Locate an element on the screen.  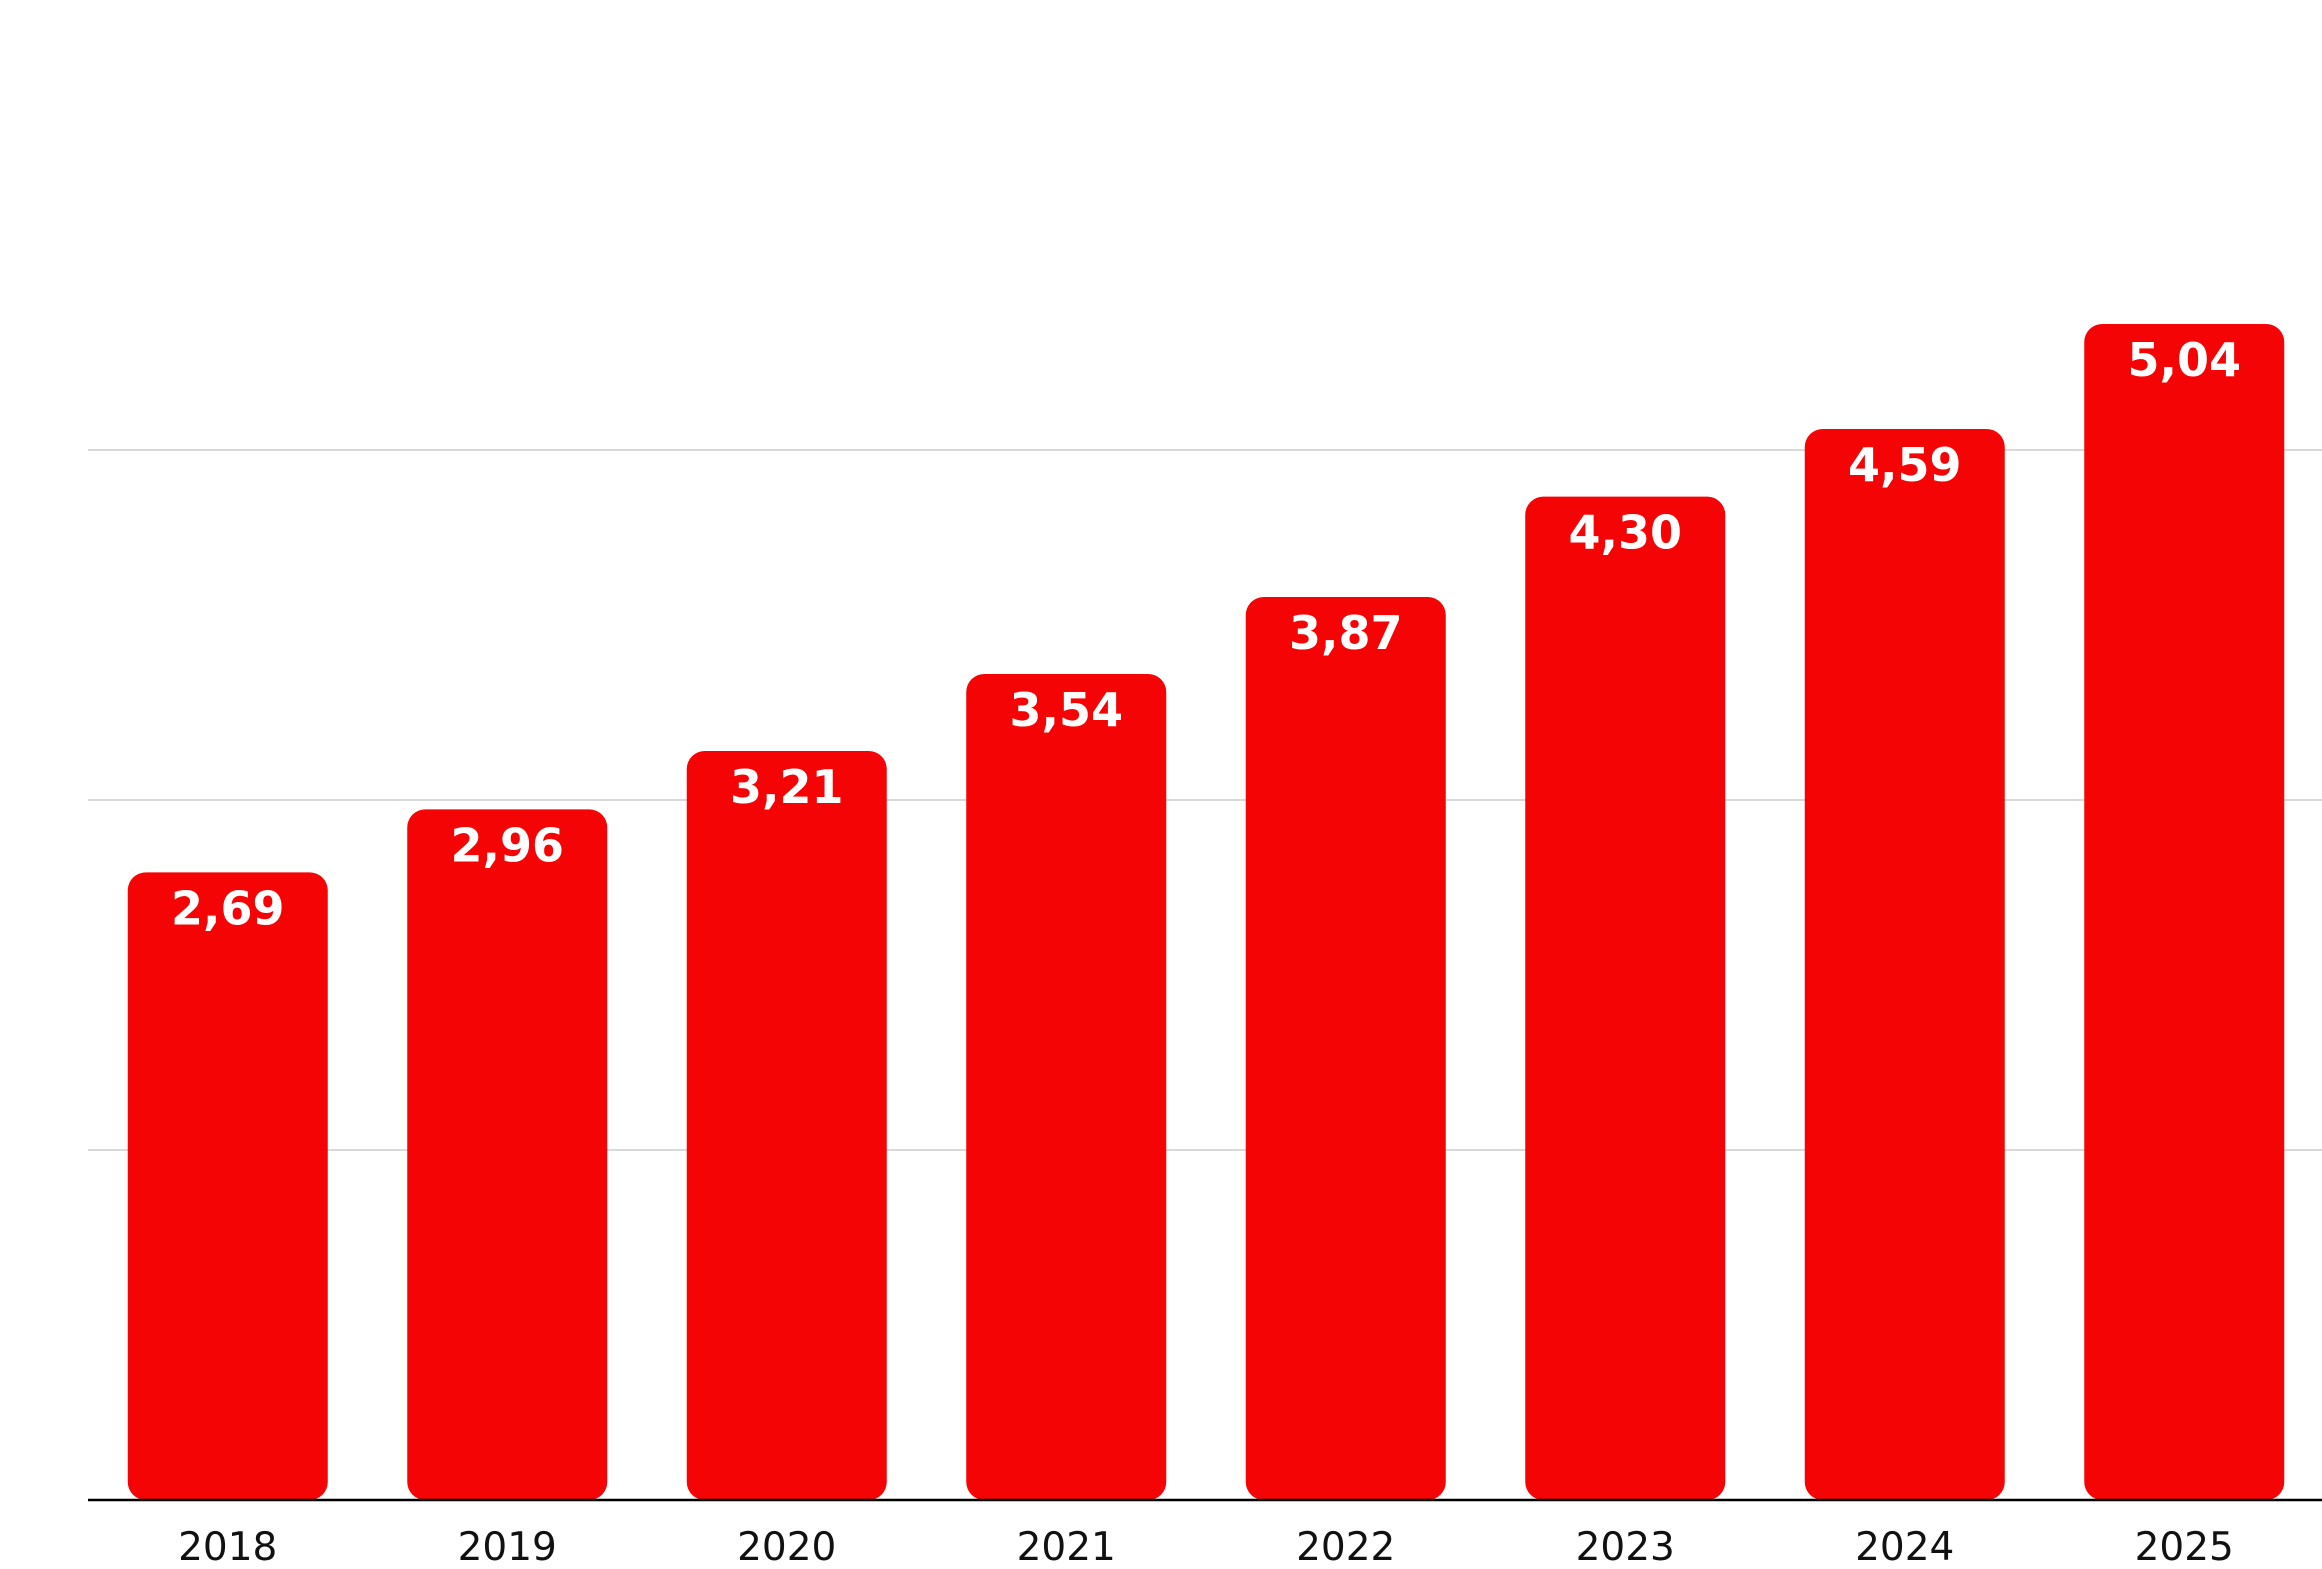
bar-2024 is located at coordinates (1904, 964).